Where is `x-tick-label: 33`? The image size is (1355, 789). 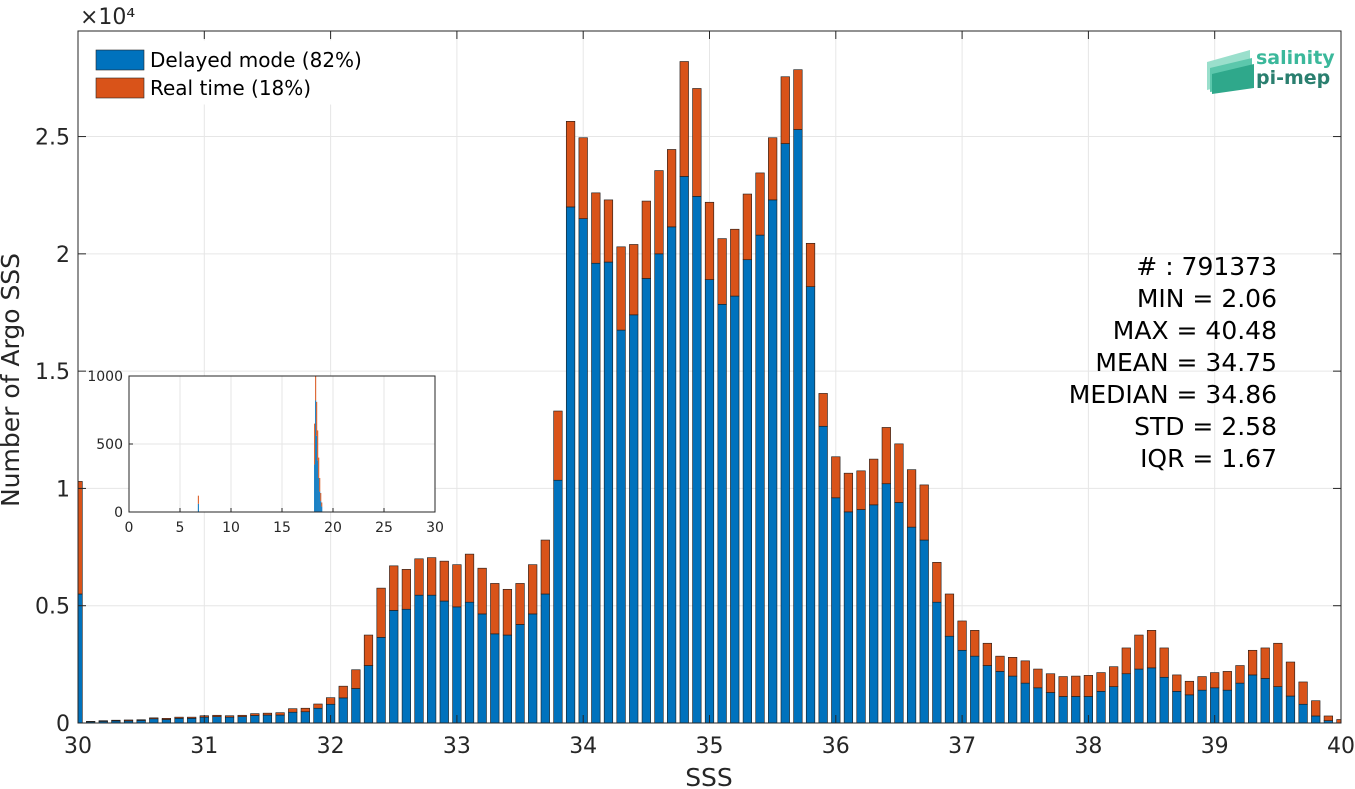 x-tick-label: 33 is located at coordinates (457, 746).